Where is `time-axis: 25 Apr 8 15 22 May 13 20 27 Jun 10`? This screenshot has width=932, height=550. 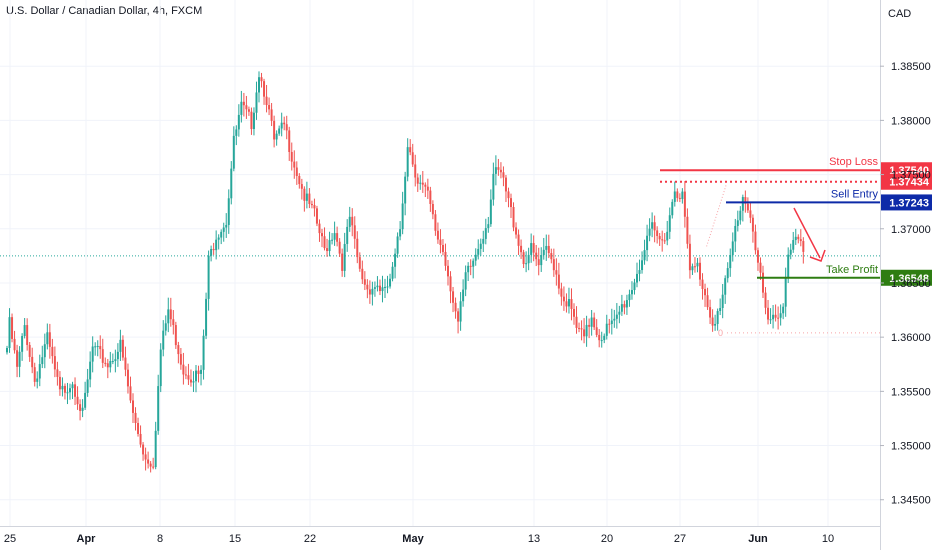 time-axis: 25 Apr 8 15 22 May 13 20 27 Jun 10 is located at coordinates (440, 536).